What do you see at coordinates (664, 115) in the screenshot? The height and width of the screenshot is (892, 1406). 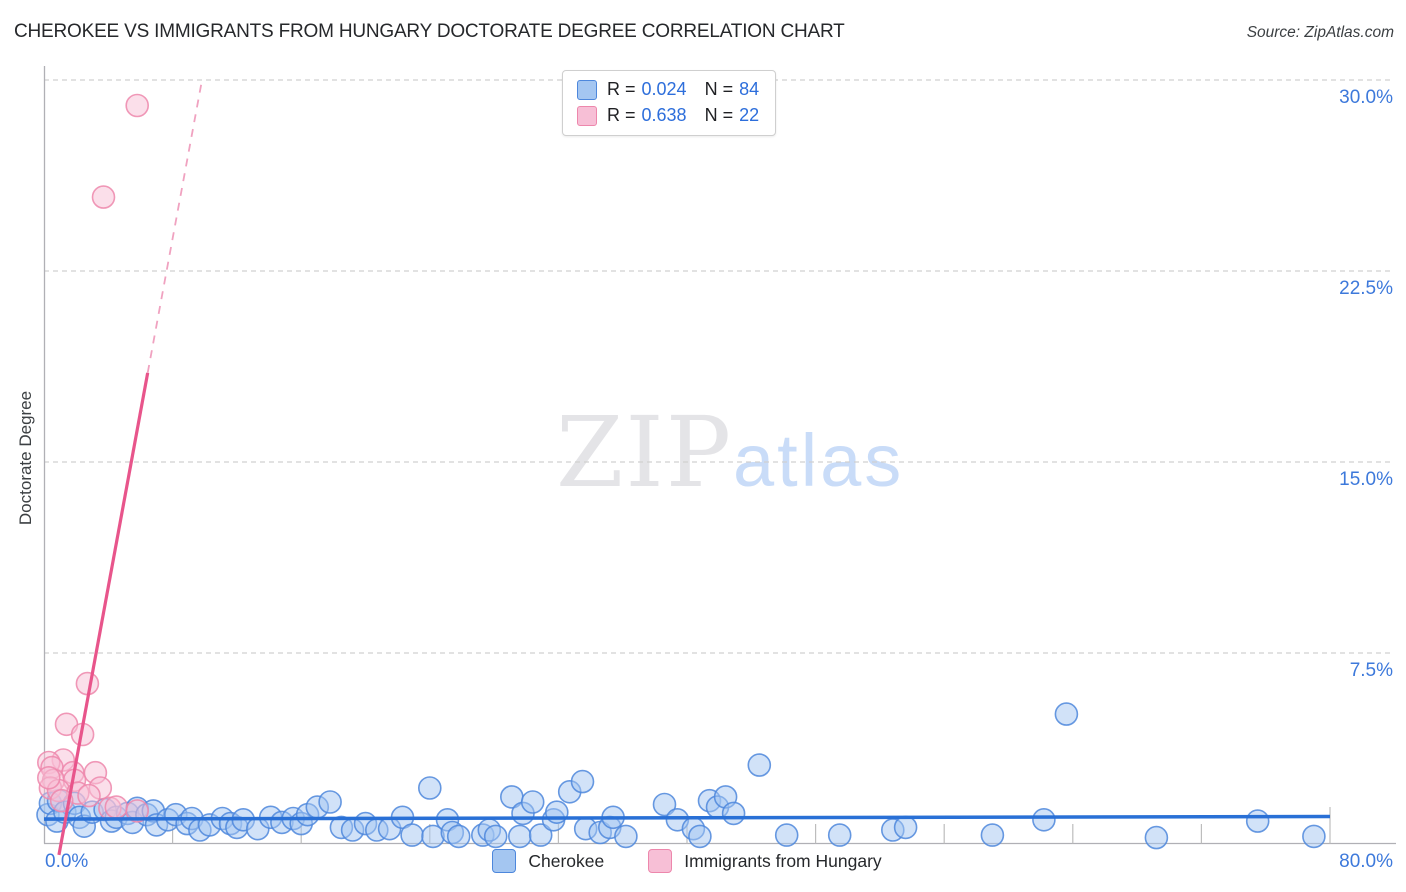 I see `legend-text: 0.638` at bounding box center [664, 115].